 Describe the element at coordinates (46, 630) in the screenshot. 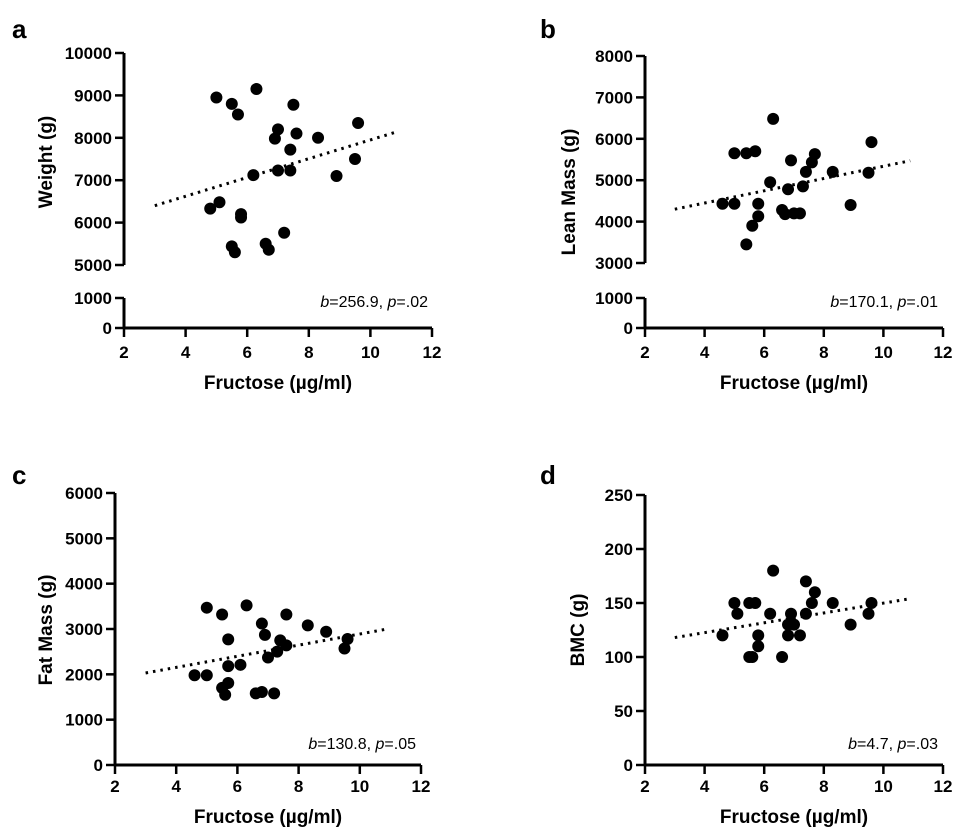

I see `y-axis-title: Fat Mass (g)` at that location.